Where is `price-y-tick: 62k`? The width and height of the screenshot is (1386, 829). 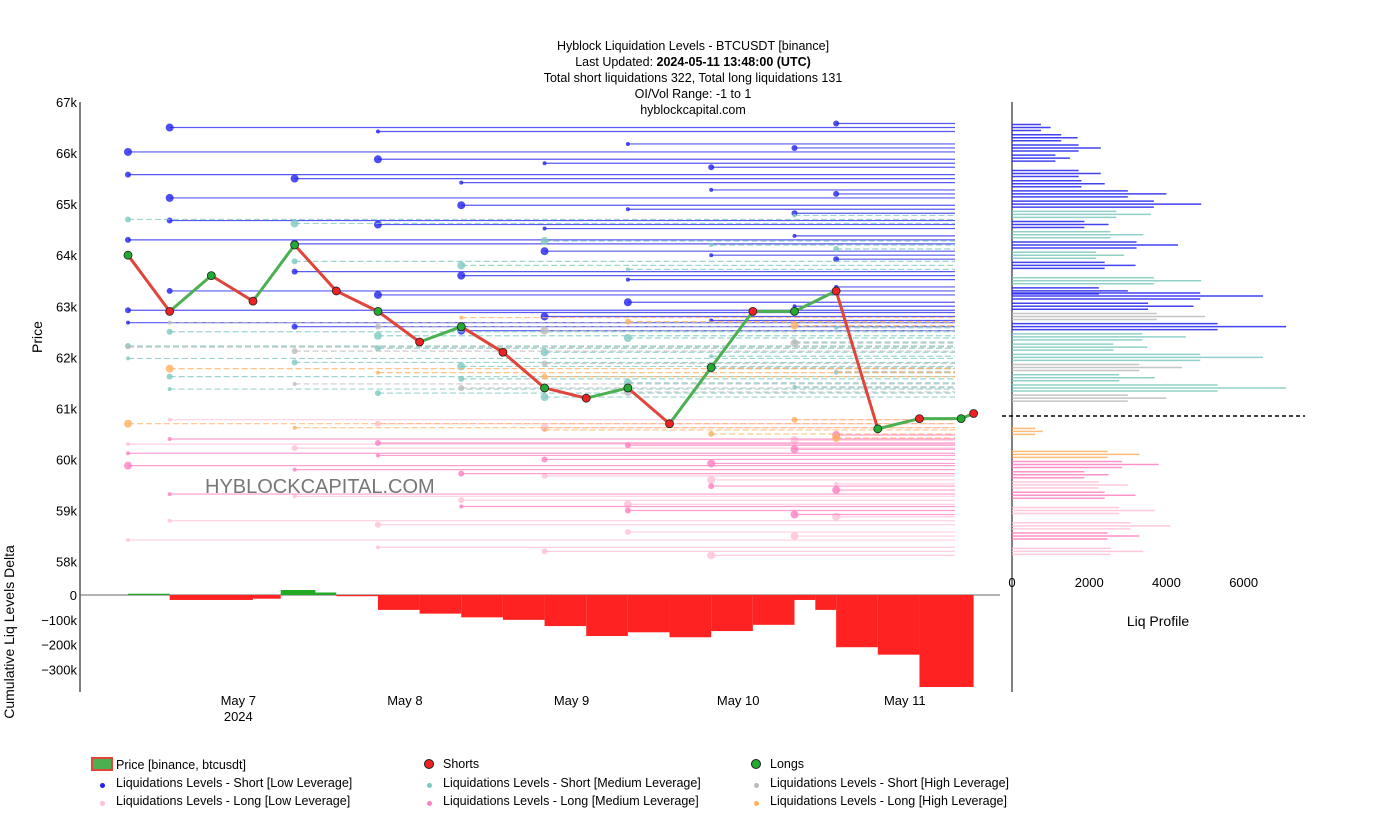 price-y-tick: 62k is located at coordinates (66, 357).